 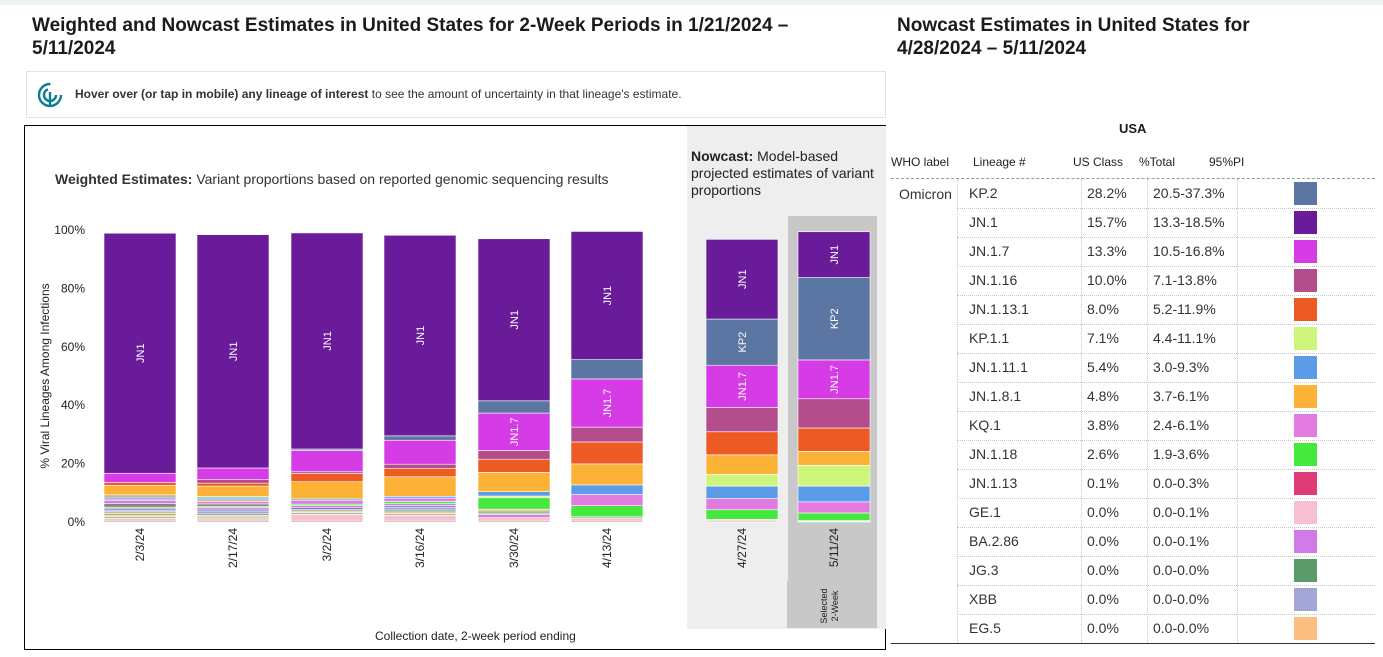 What do you see at coordinates (1133, 338) in the screenshot?
I see `table-row: KP.1.1 7.1% 4.4-11.1%` at bounding box center [1133, 338].